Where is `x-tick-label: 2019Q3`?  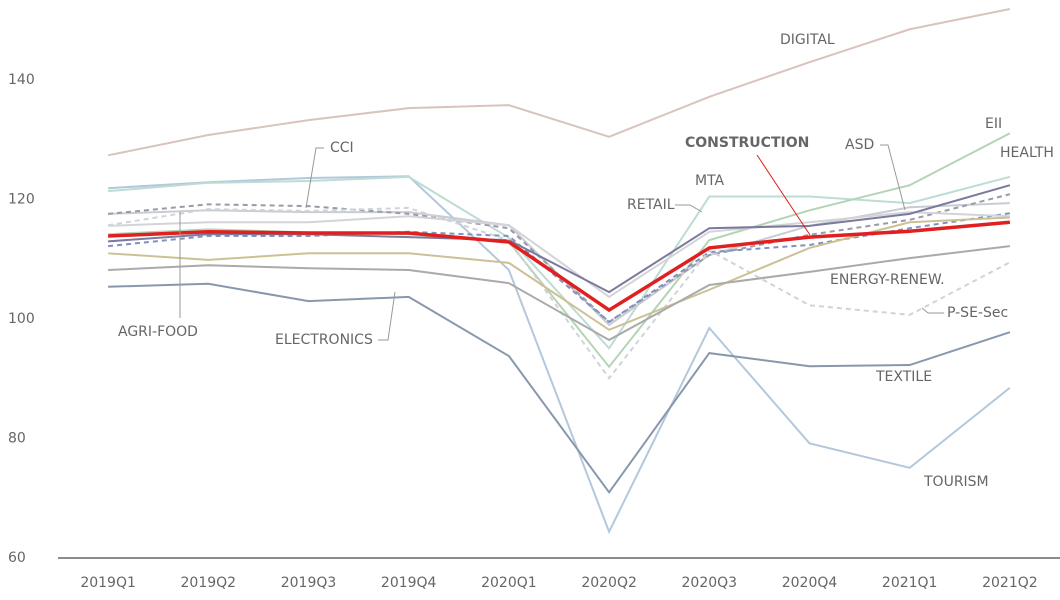 x-tick-label: 2019Q3 is located at coordinates (309, 583).